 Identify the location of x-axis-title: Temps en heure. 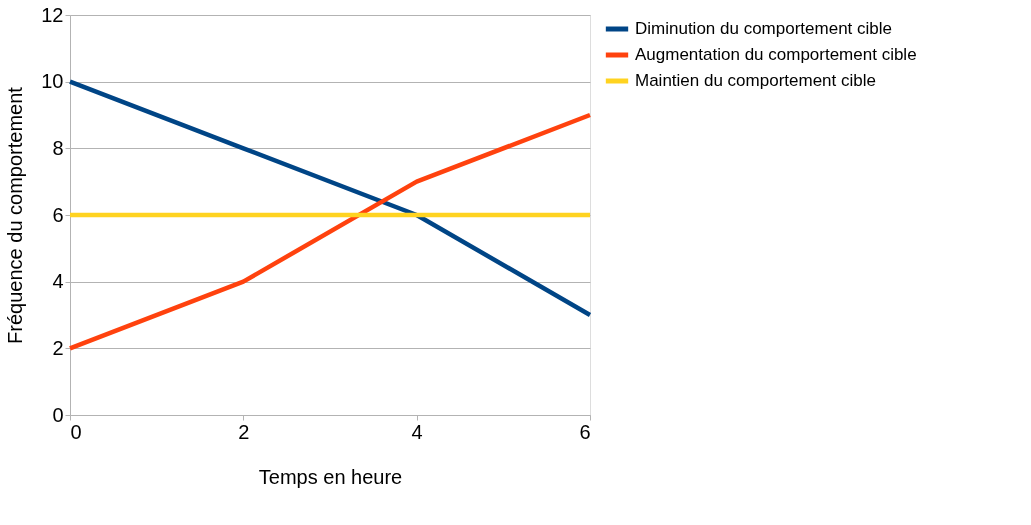
(330, 476).